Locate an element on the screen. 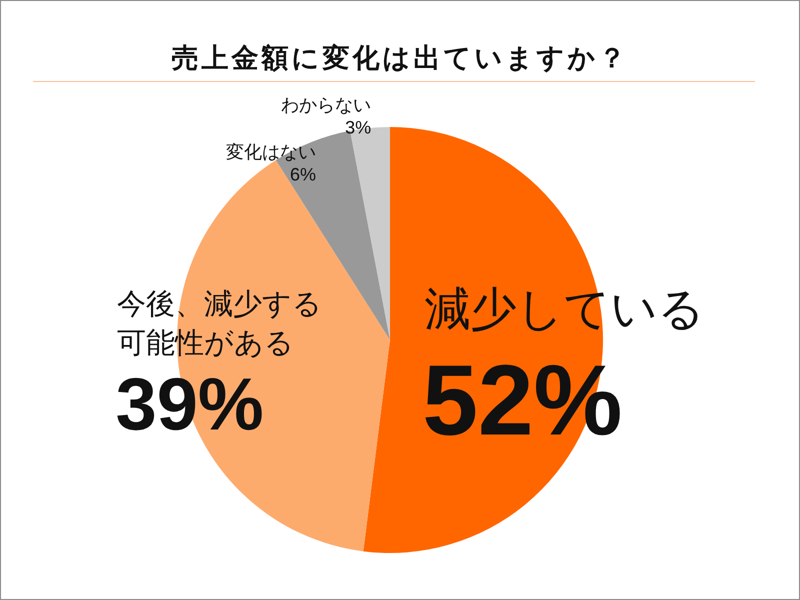 The width and height of the screenshot is (800, 600). data-label: 3% is located at coordinates (358, 128).